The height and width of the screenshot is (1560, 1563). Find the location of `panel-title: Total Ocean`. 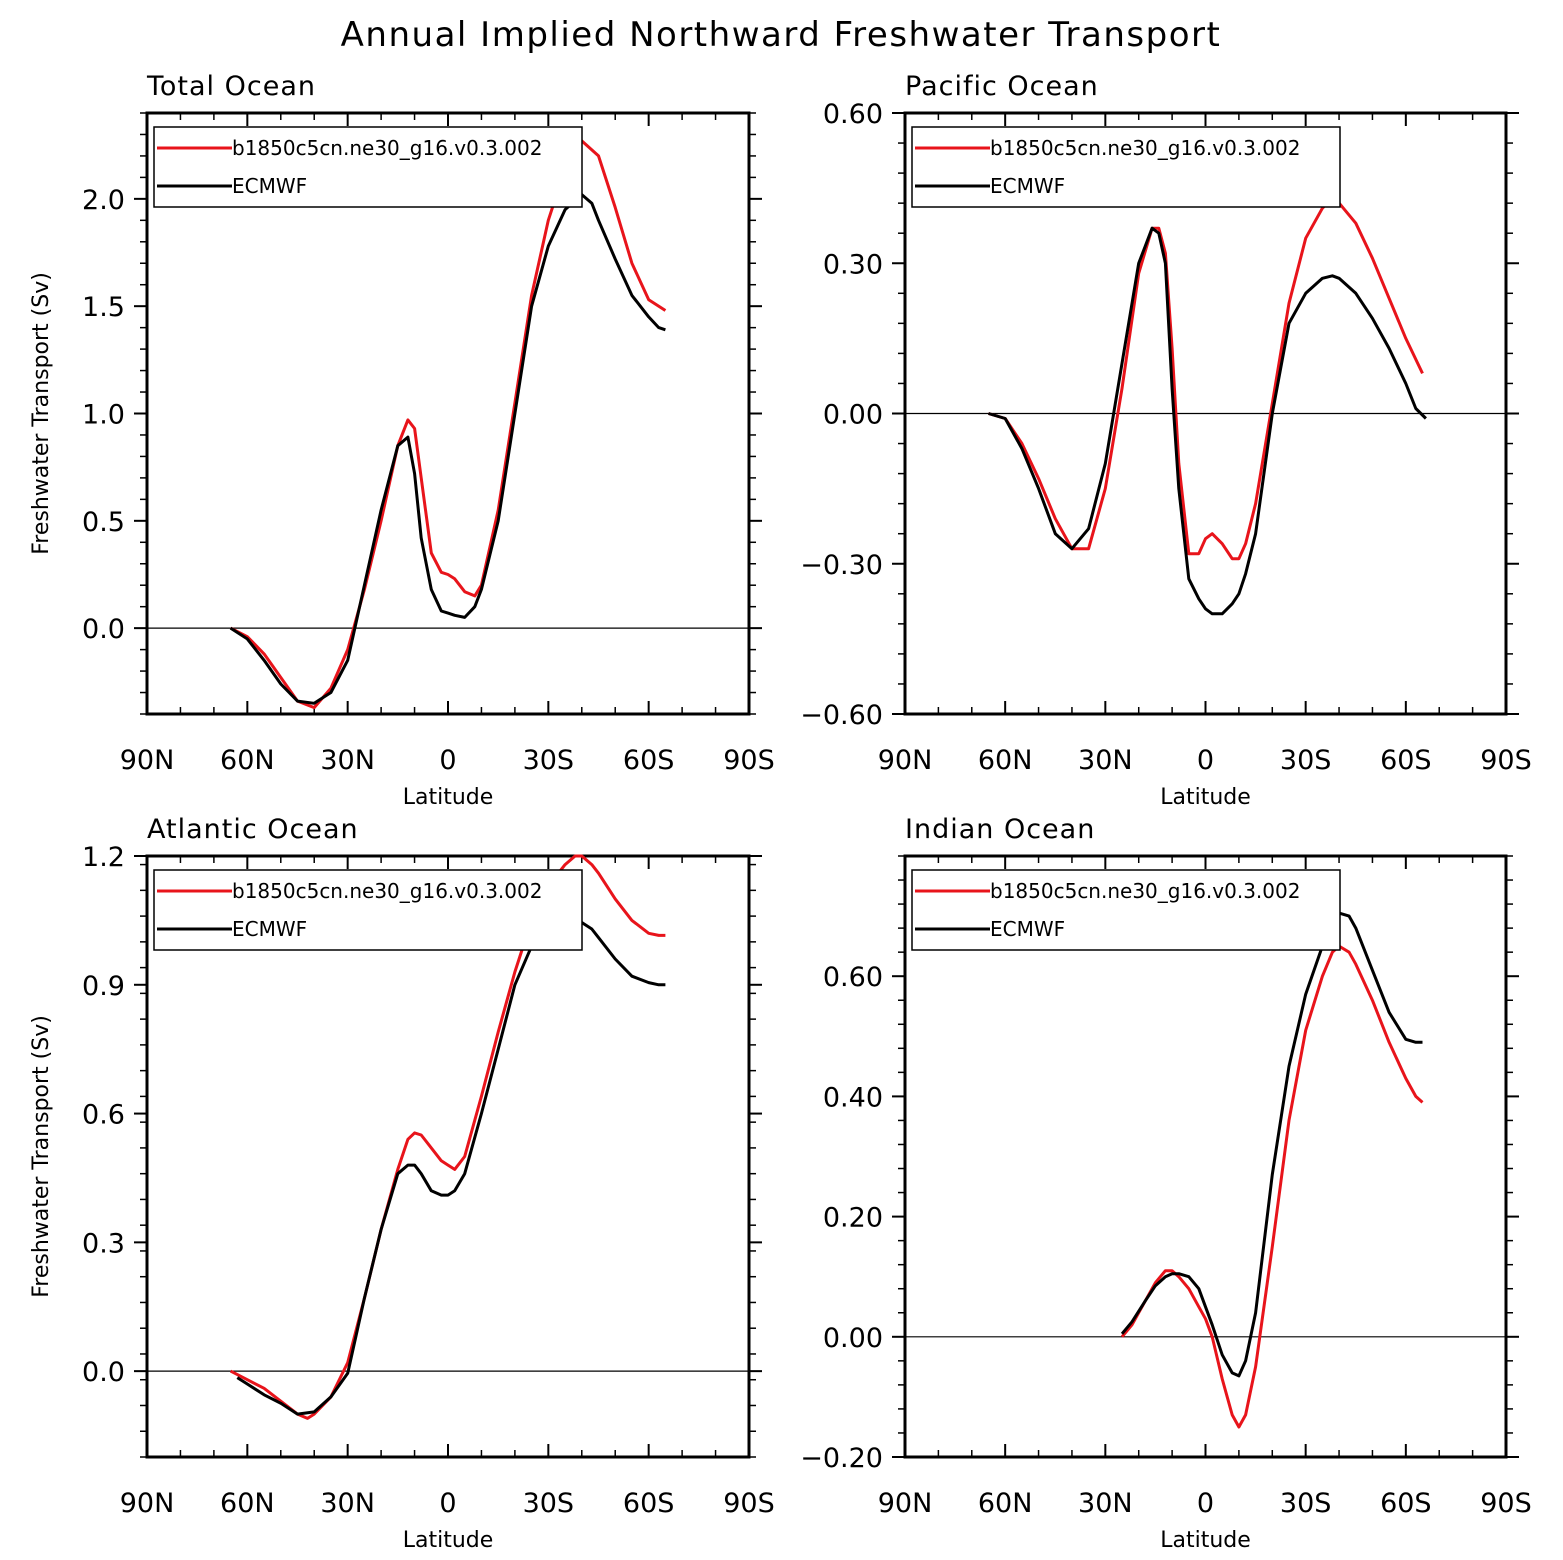

panel-title: Total Ocean is located at coordinates (231, 86).